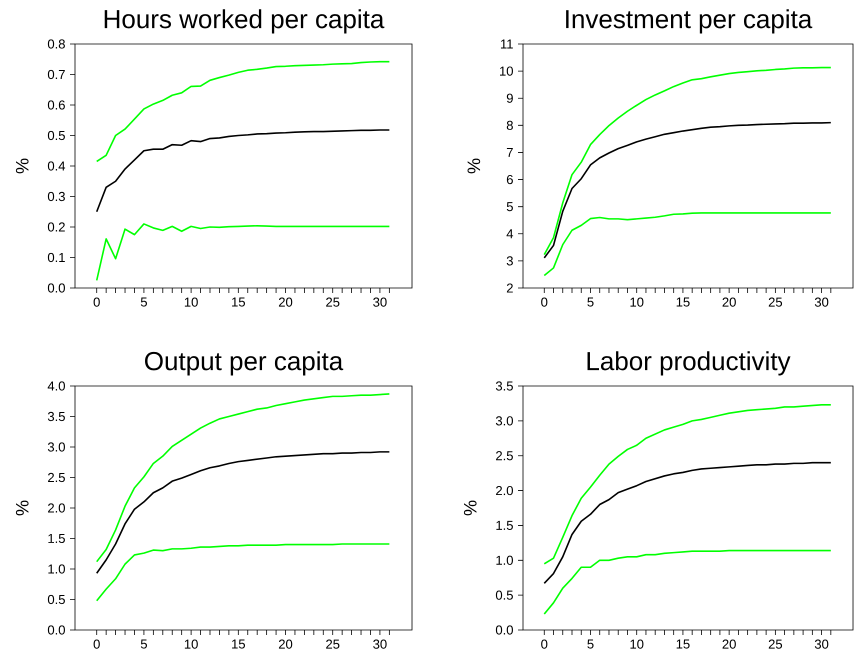 Image resolution: width=856 pixels, height=664 pixels. What do you see at coordinates (506, 71) in the screenshot?
I see `y-tick-label: 10` at bounding box center [506, 71].